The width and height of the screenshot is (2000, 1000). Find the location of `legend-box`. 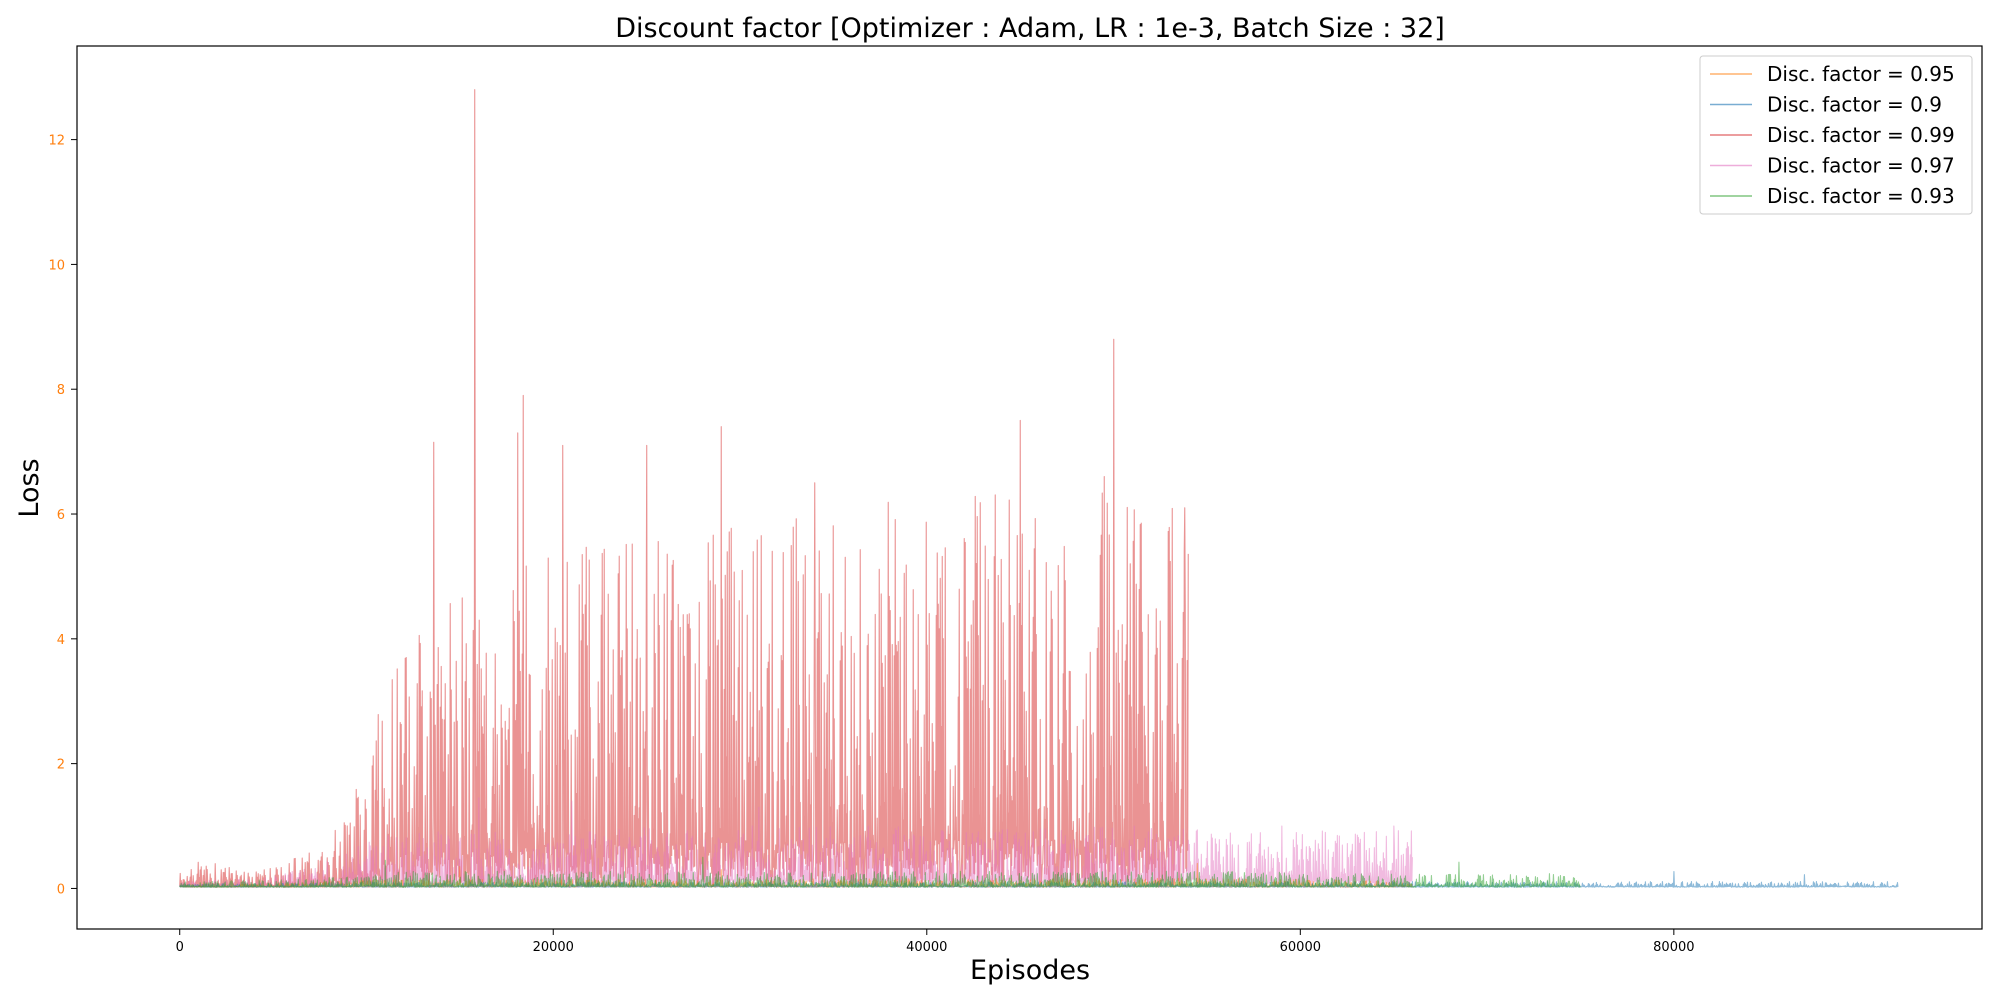

legend-box is located at coordinates (1836, 135).